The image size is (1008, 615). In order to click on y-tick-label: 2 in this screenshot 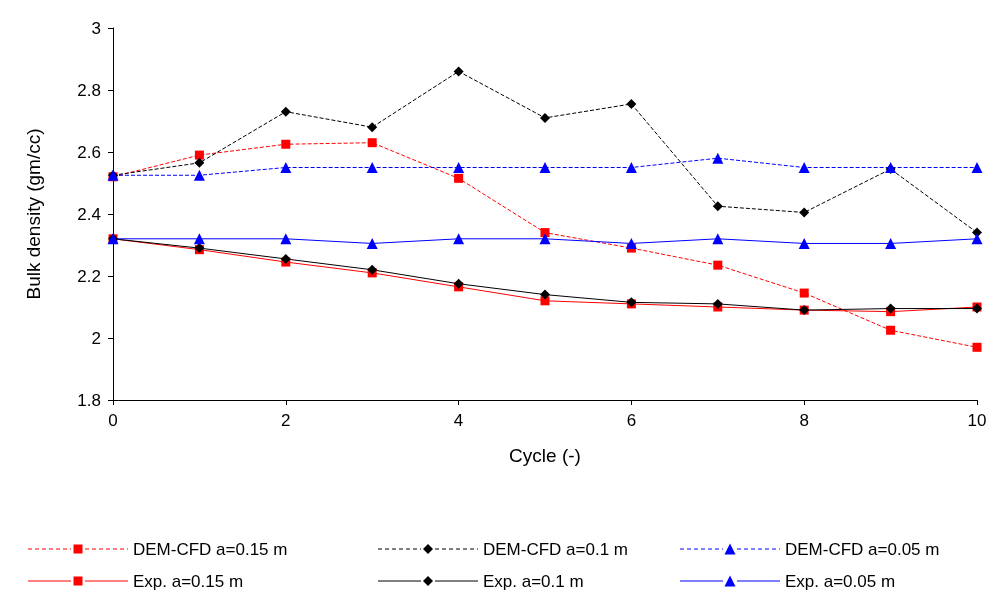, I will do `click(96, 338)`.